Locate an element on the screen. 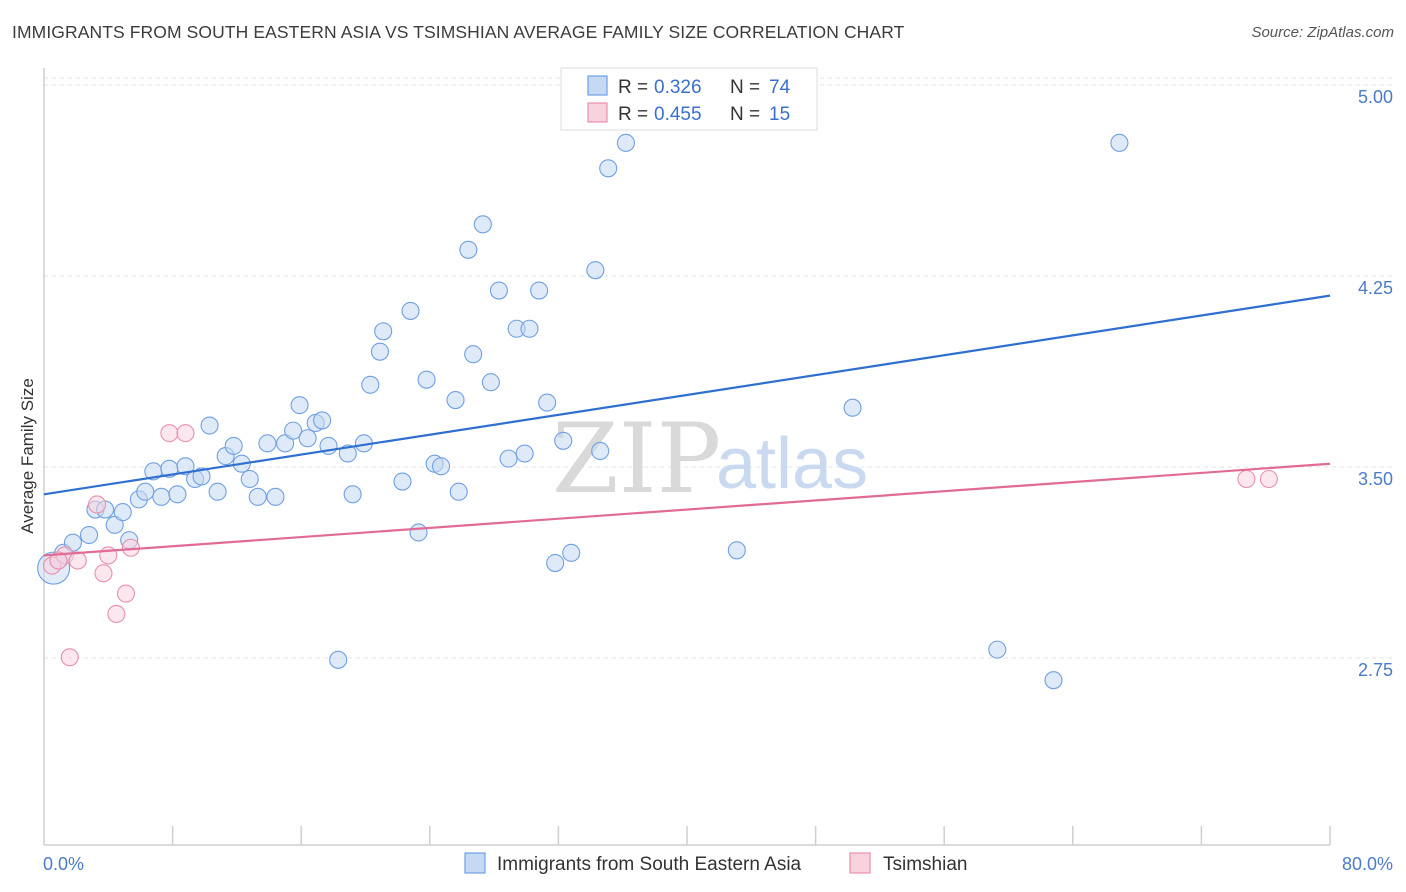 Image resolution: width=1406 pixels, height=892 pixels. y-axis-title: Average Family Size is located at coordinates (27, 456).